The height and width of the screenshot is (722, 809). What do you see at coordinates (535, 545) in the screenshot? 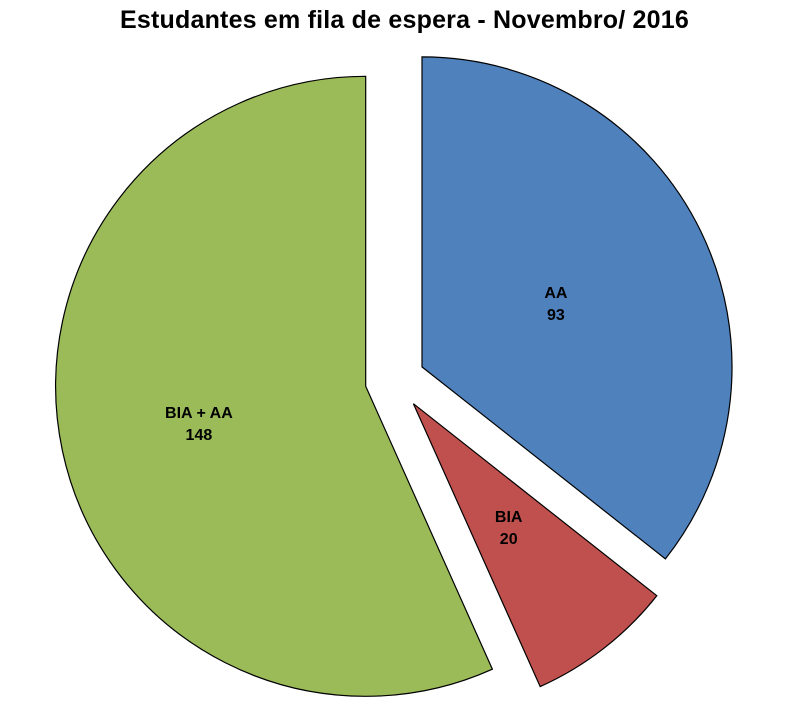
I see `pie-slice-bia` at bounding box center [535, 545].